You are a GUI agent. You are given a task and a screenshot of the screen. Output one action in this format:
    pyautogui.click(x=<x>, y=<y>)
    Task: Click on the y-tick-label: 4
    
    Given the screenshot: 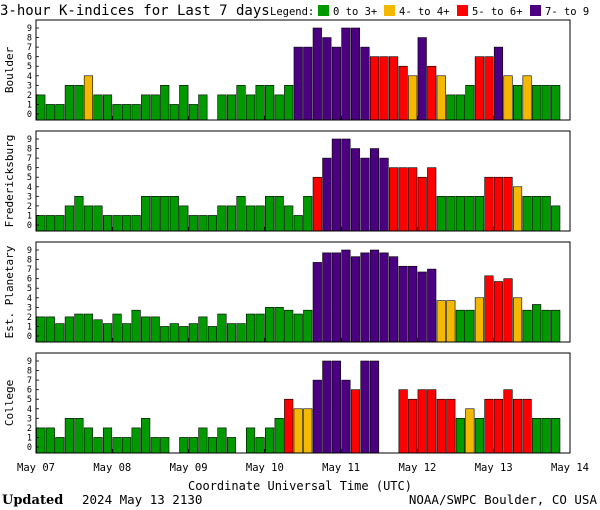 What is the action you would take?
    pyautogui.click(x=29, y=188)
    